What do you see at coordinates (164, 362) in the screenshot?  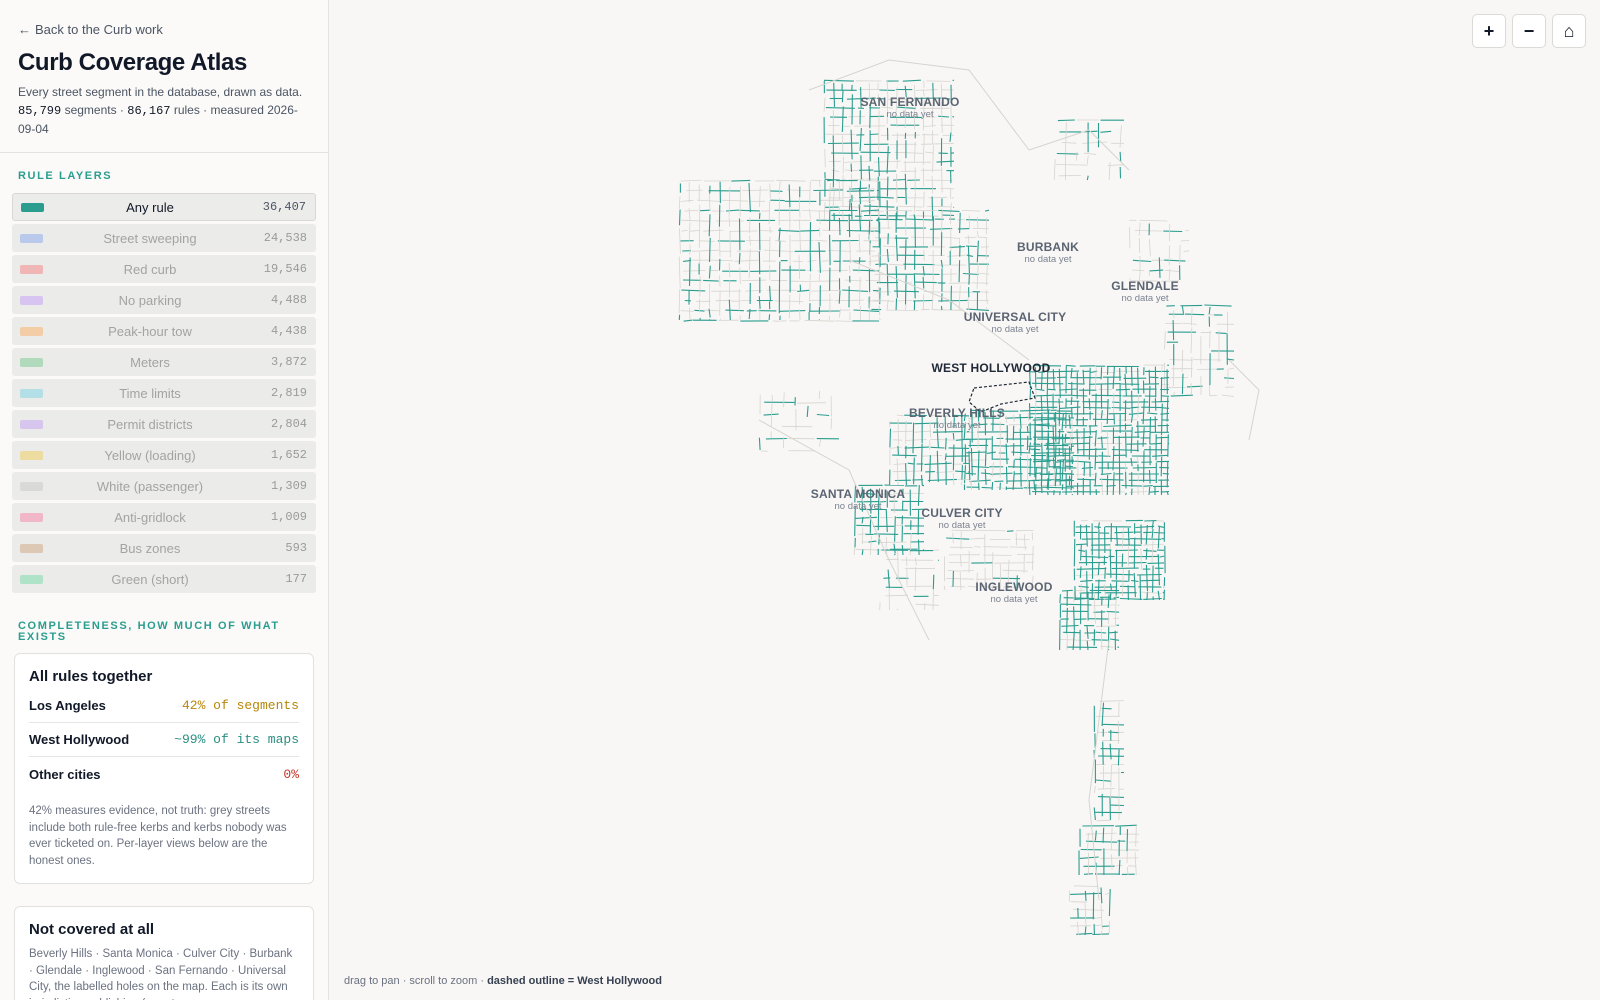 I see `layer-toggle: Meters 3,872` at bounding box center [164, 362].